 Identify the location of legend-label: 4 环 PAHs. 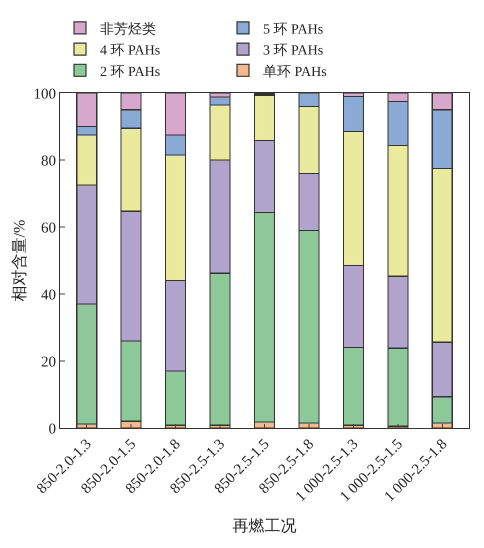
(130, 51).